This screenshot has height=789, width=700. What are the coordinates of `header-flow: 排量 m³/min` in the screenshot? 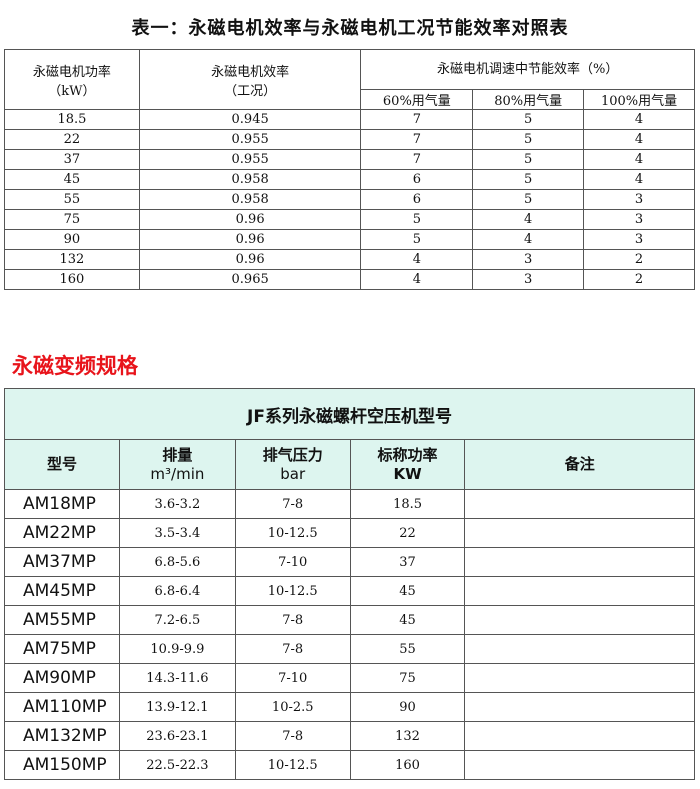 It's located at (177, 464).